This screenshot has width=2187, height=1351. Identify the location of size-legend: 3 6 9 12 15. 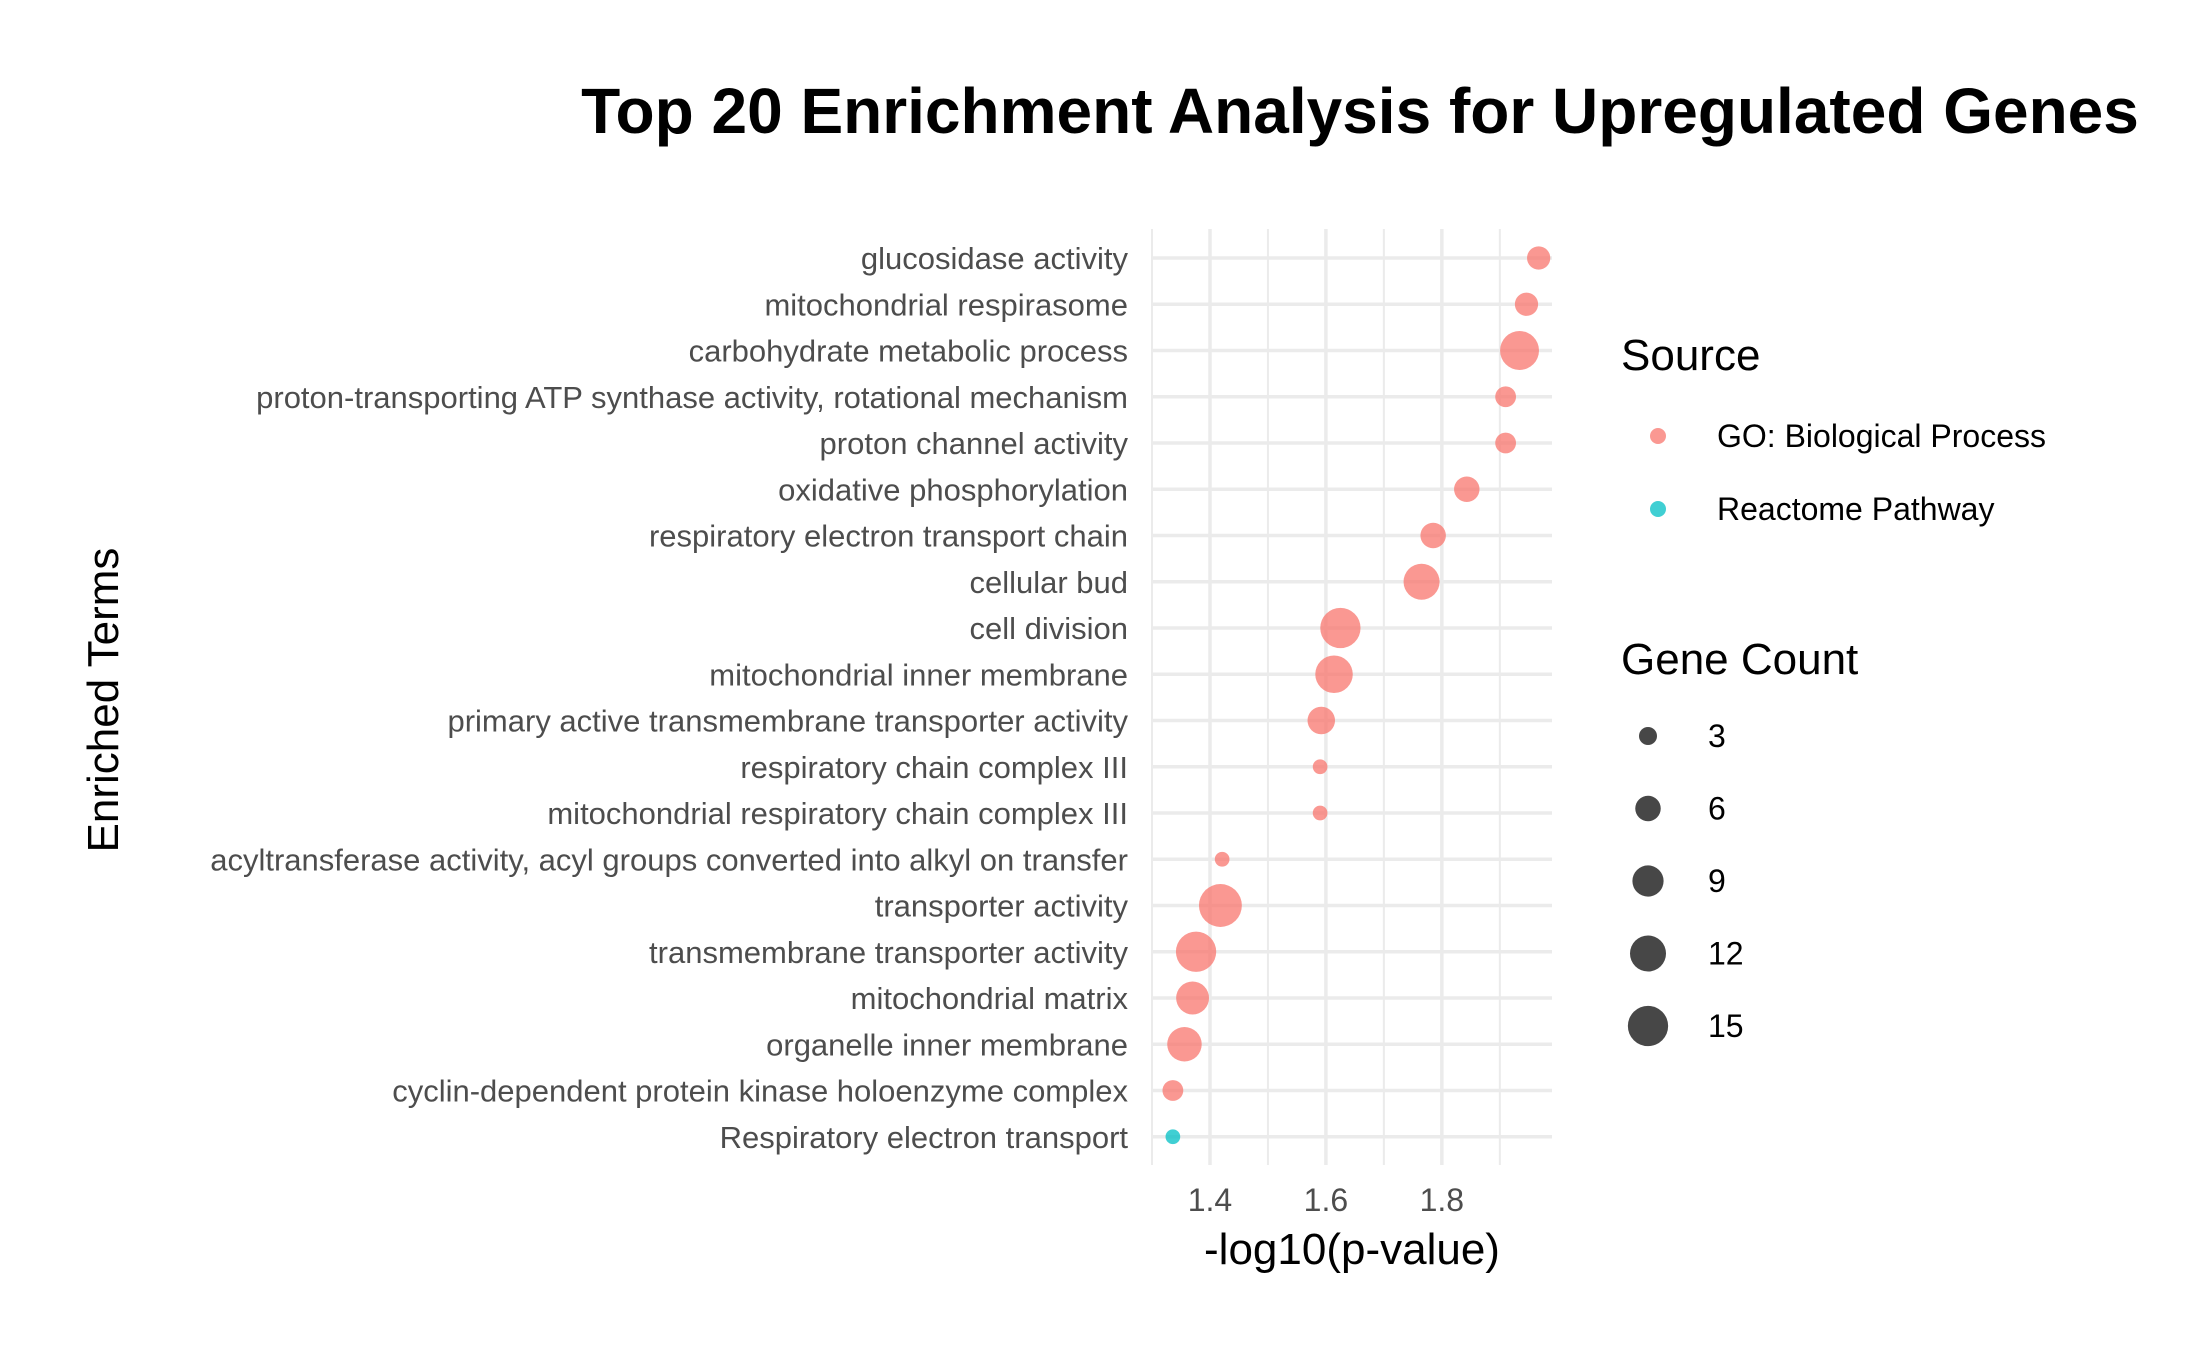
(1685, 882).